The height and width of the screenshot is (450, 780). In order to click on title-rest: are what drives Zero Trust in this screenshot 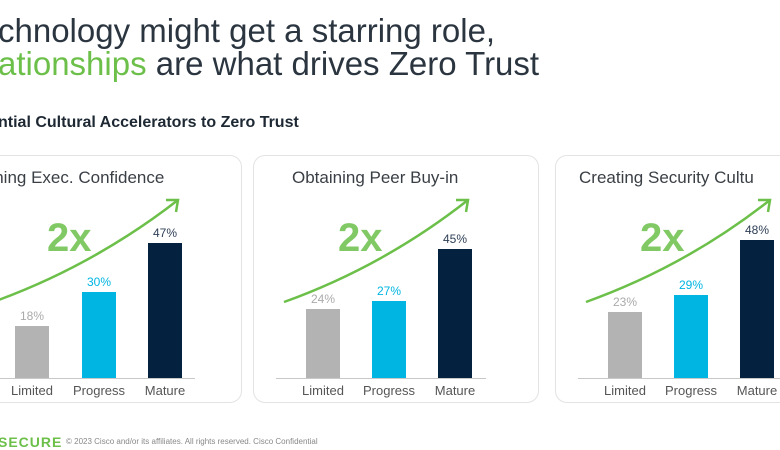, I will do `click(343, 63)`.